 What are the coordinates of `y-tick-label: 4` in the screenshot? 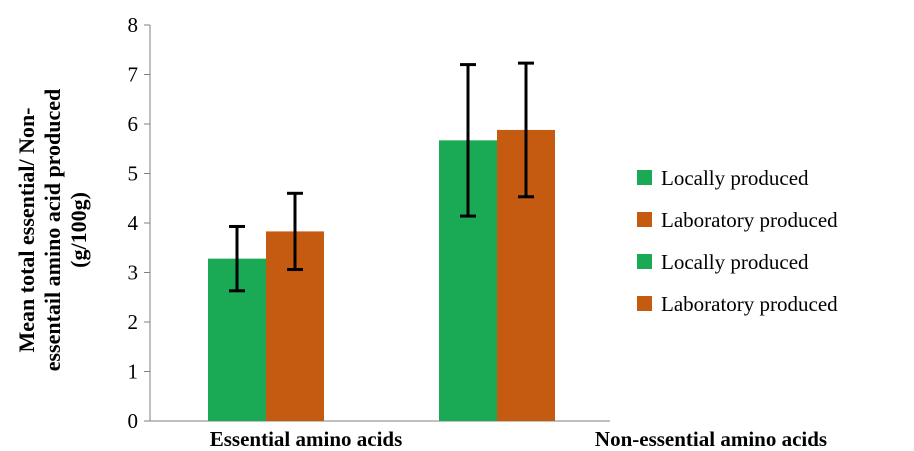 It's located at (133, 223).